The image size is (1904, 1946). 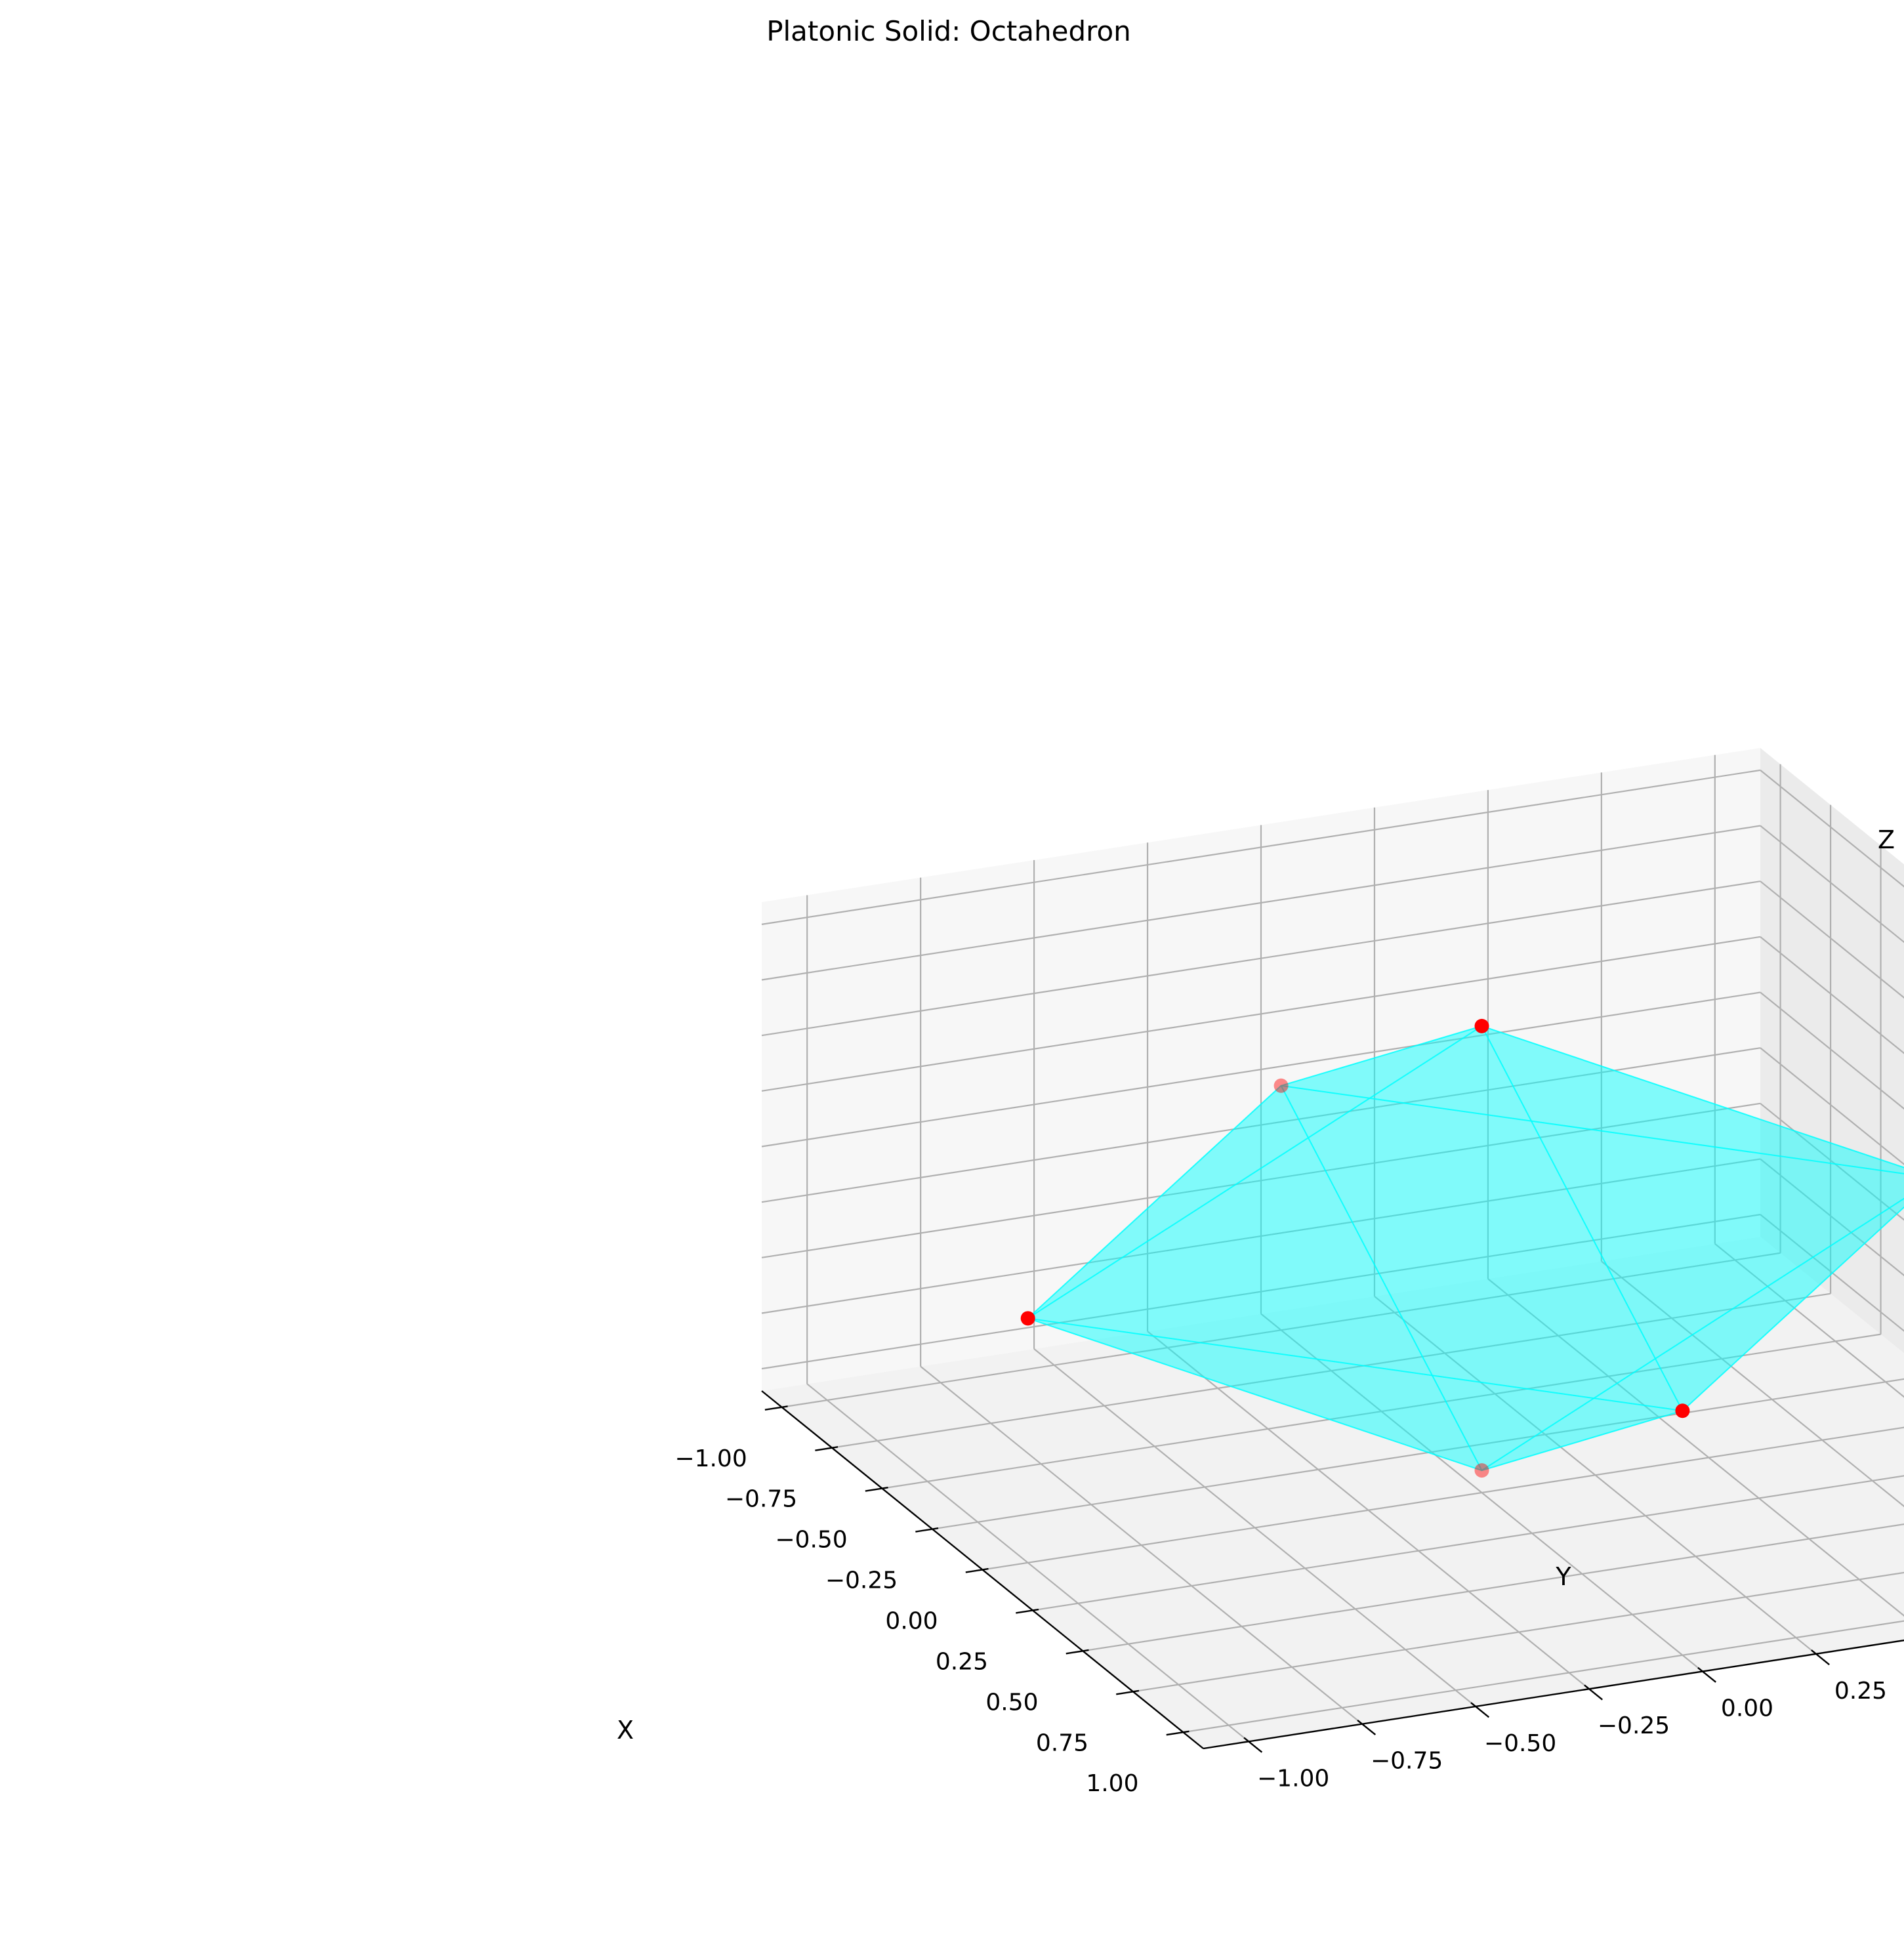 I want to click on tick-label: 1.00, so click(x=1112, y=1784).